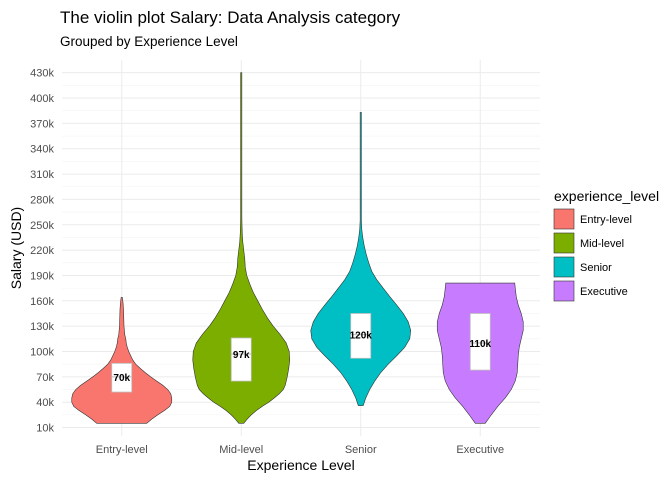  Describe the element at coordinates (300, 465) in the screenshot. I see `x-axis-title: Experience Level` at that location.